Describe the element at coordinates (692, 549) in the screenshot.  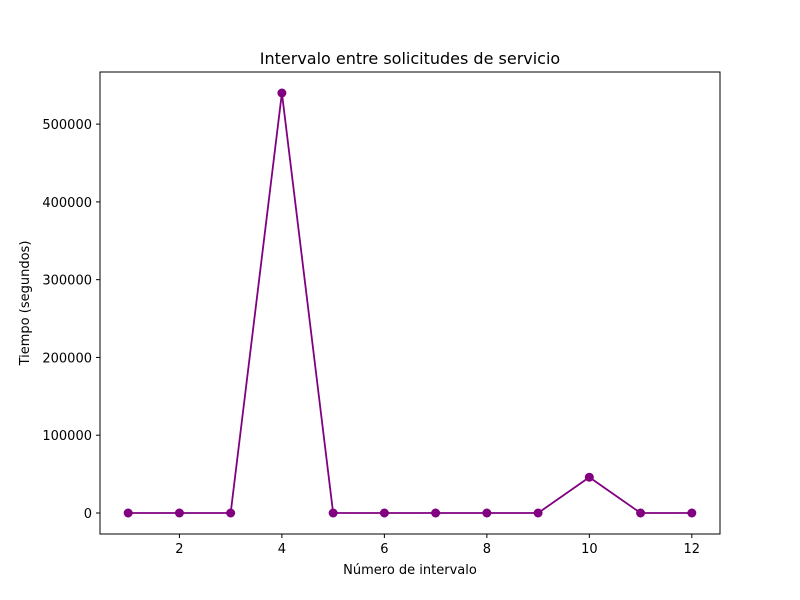
I see `x-tick-label: 12` at that location.